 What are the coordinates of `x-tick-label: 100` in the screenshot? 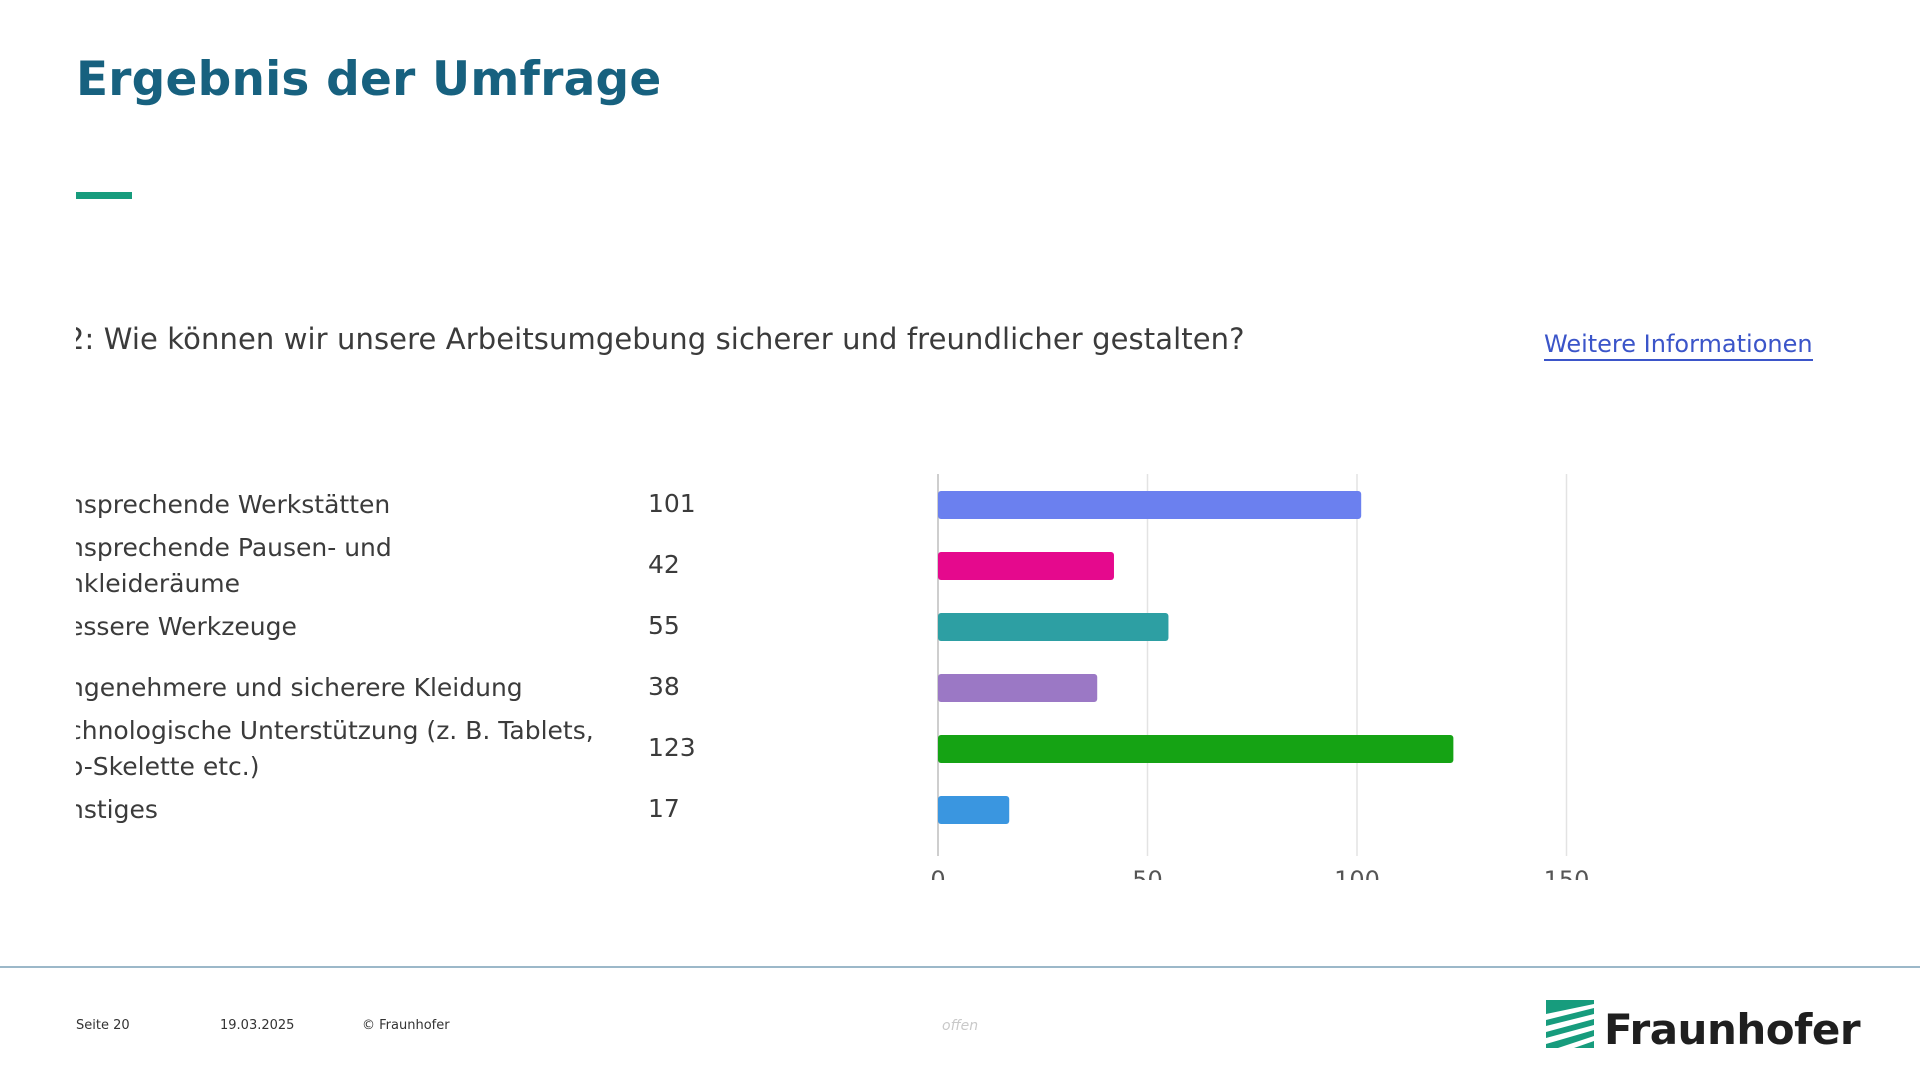 It's located at (1357, 873).